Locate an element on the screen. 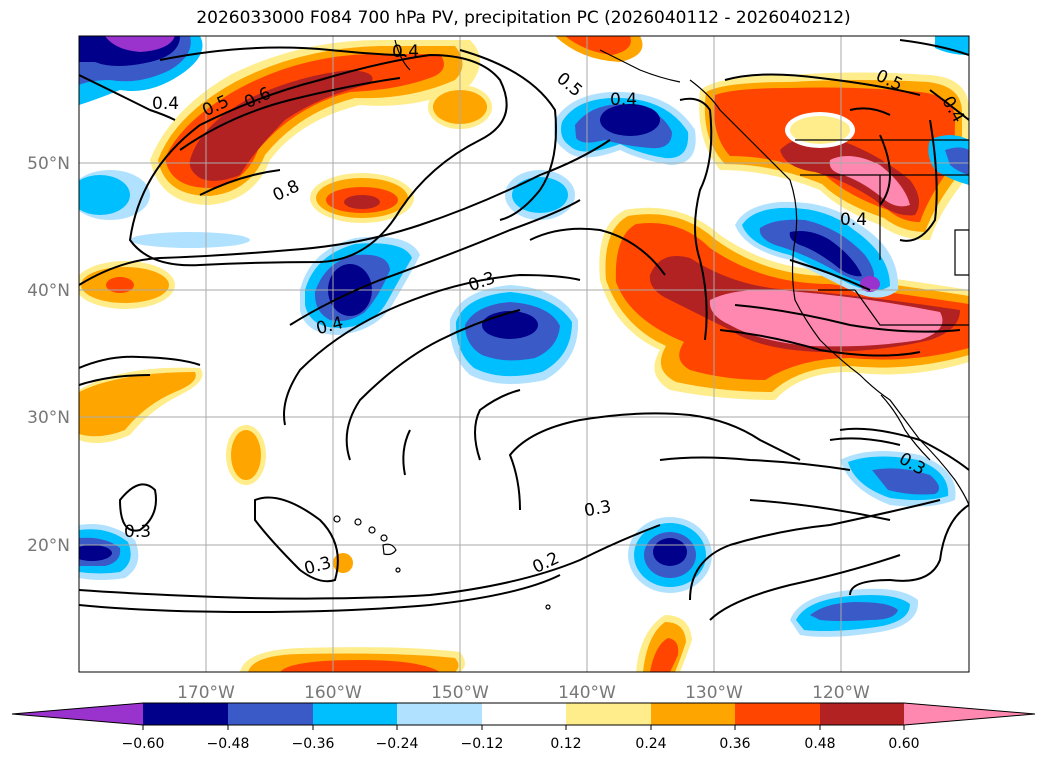  lat-tick-labels: 50°N 40°N 30°N 20°N is located at coordinates (48, 355).